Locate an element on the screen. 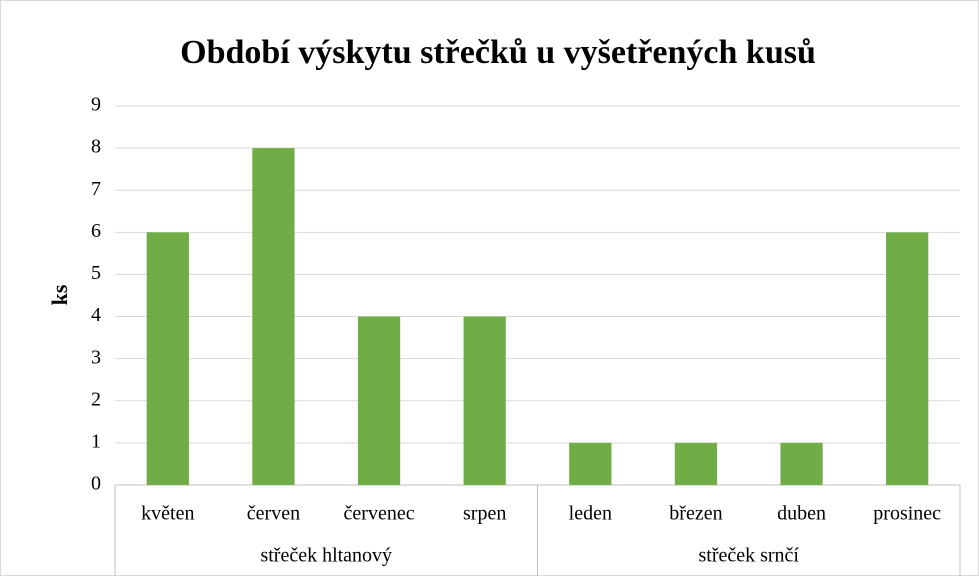  y-tick-label: 3 is located at coordinates (96, 357).